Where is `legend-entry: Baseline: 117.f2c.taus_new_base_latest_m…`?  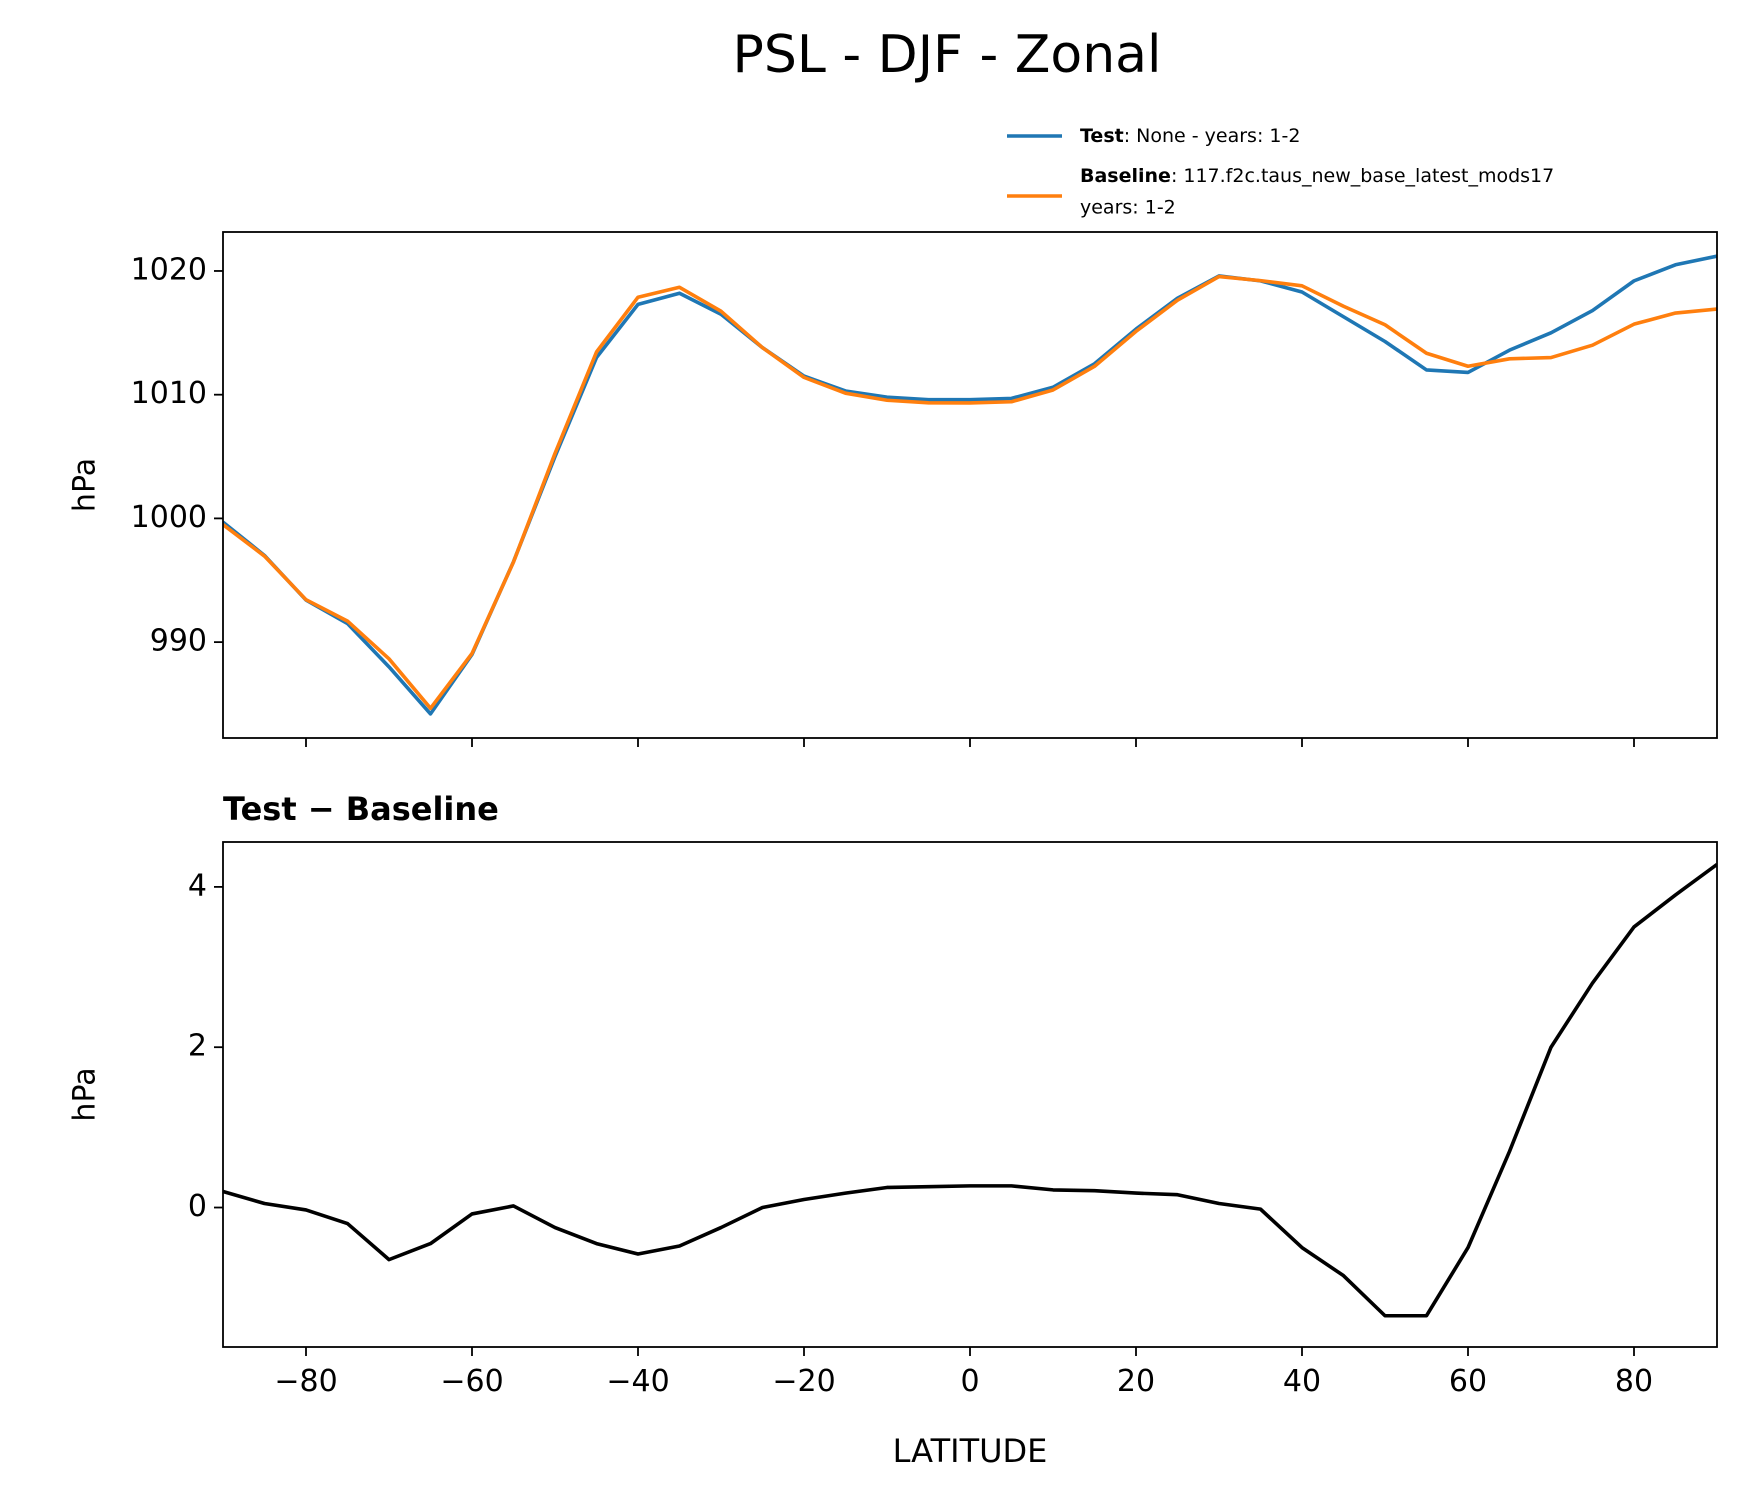 legend-entry: Baseline: 117.f2c.taus_new_base_latest_m… is located at coordinates (1317, 176).